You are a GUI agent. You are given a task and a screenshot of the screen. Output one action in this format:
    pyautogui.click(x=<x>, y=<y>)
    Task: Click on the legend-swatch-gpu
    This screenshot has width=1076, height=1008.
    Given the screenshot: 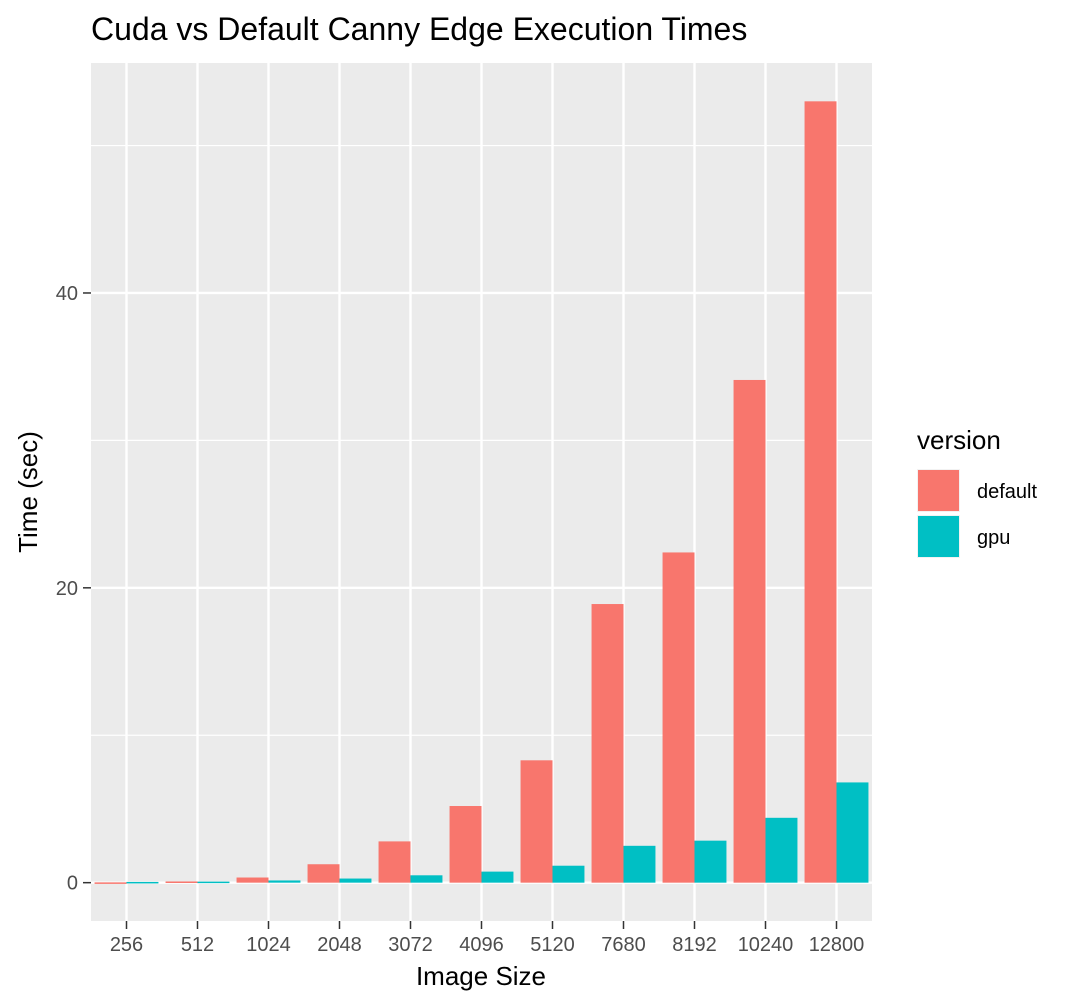 What is the action you would take?
    pyautogui.click(x=938, y=536)
    